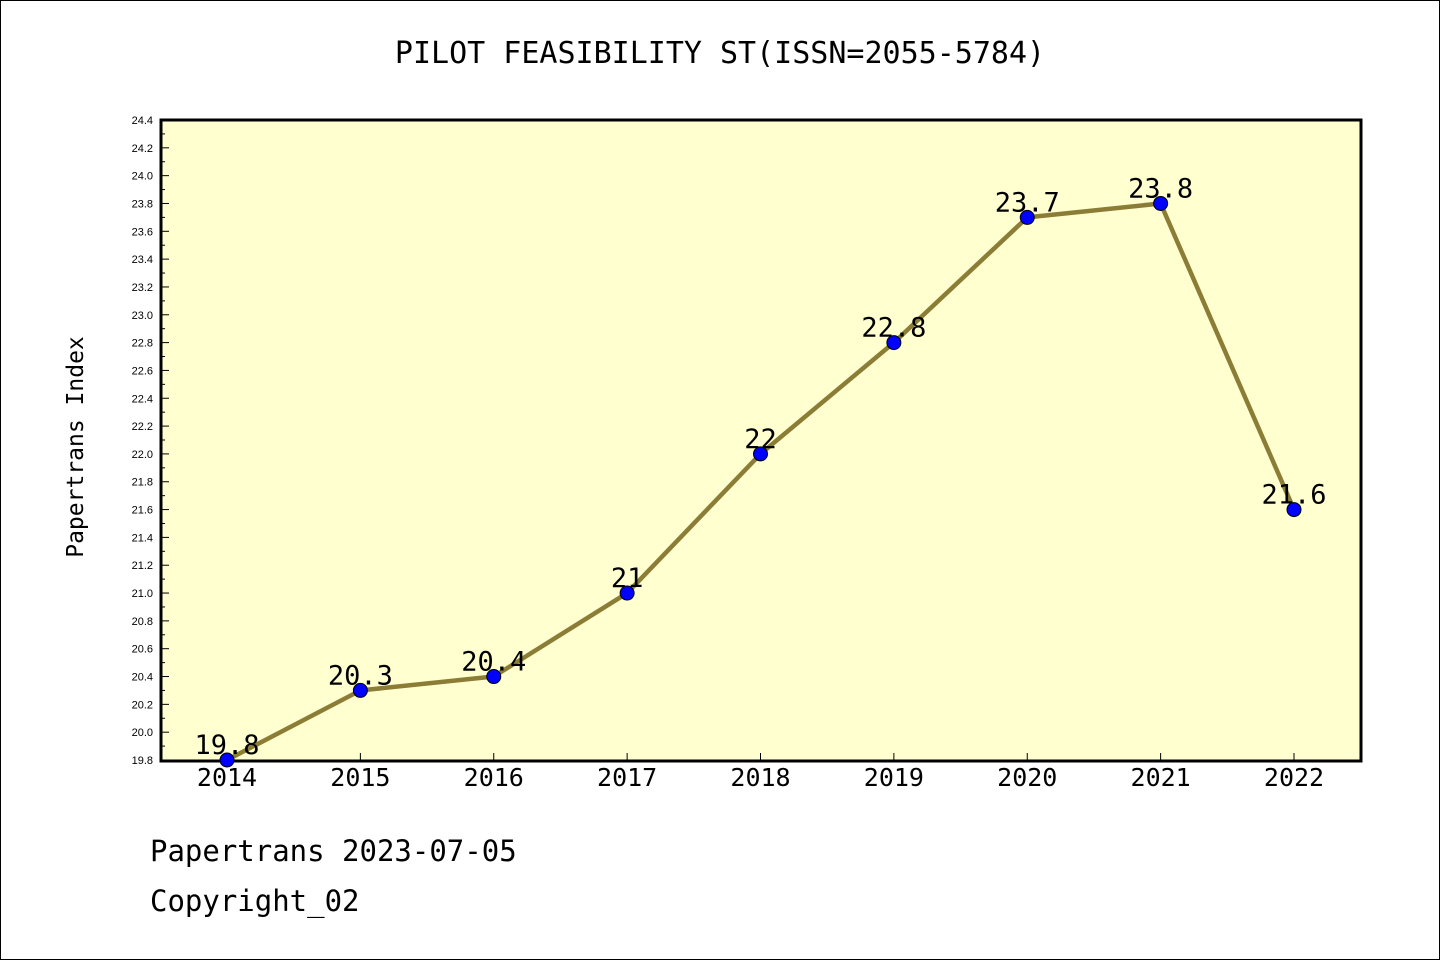 This screenshot has height=960, width=1440. I want to click on y-tick-label: 20.4, so click(142, 678).